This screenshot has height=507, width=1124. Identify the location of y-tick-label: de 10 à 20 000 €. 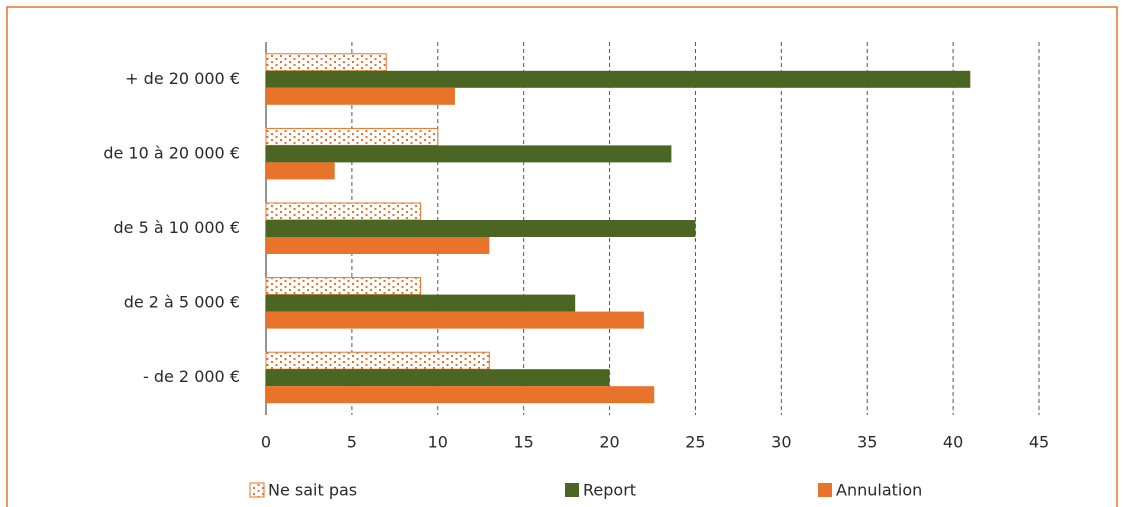
(171, 152).